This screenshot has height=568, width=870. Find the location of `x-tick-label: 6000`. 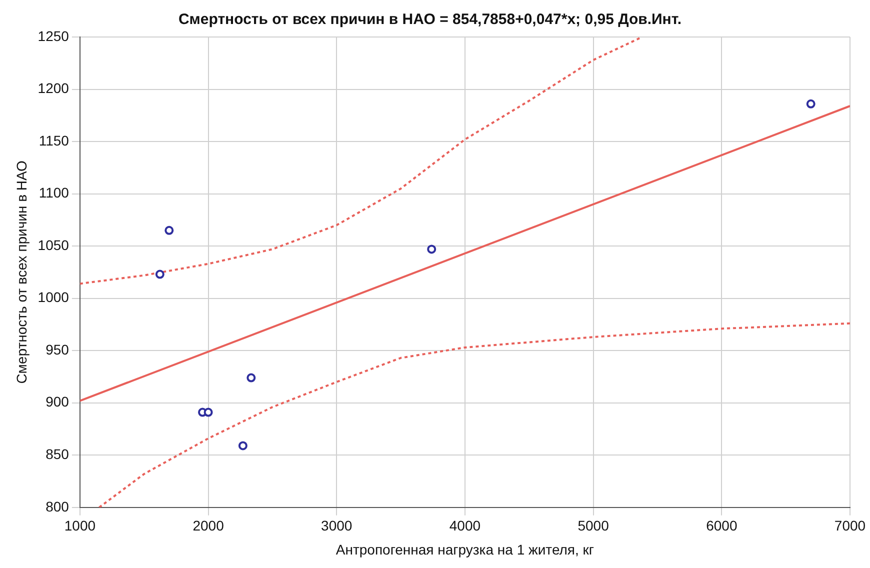

x-tick-label: 6000 is located at coordinates (722, 526).